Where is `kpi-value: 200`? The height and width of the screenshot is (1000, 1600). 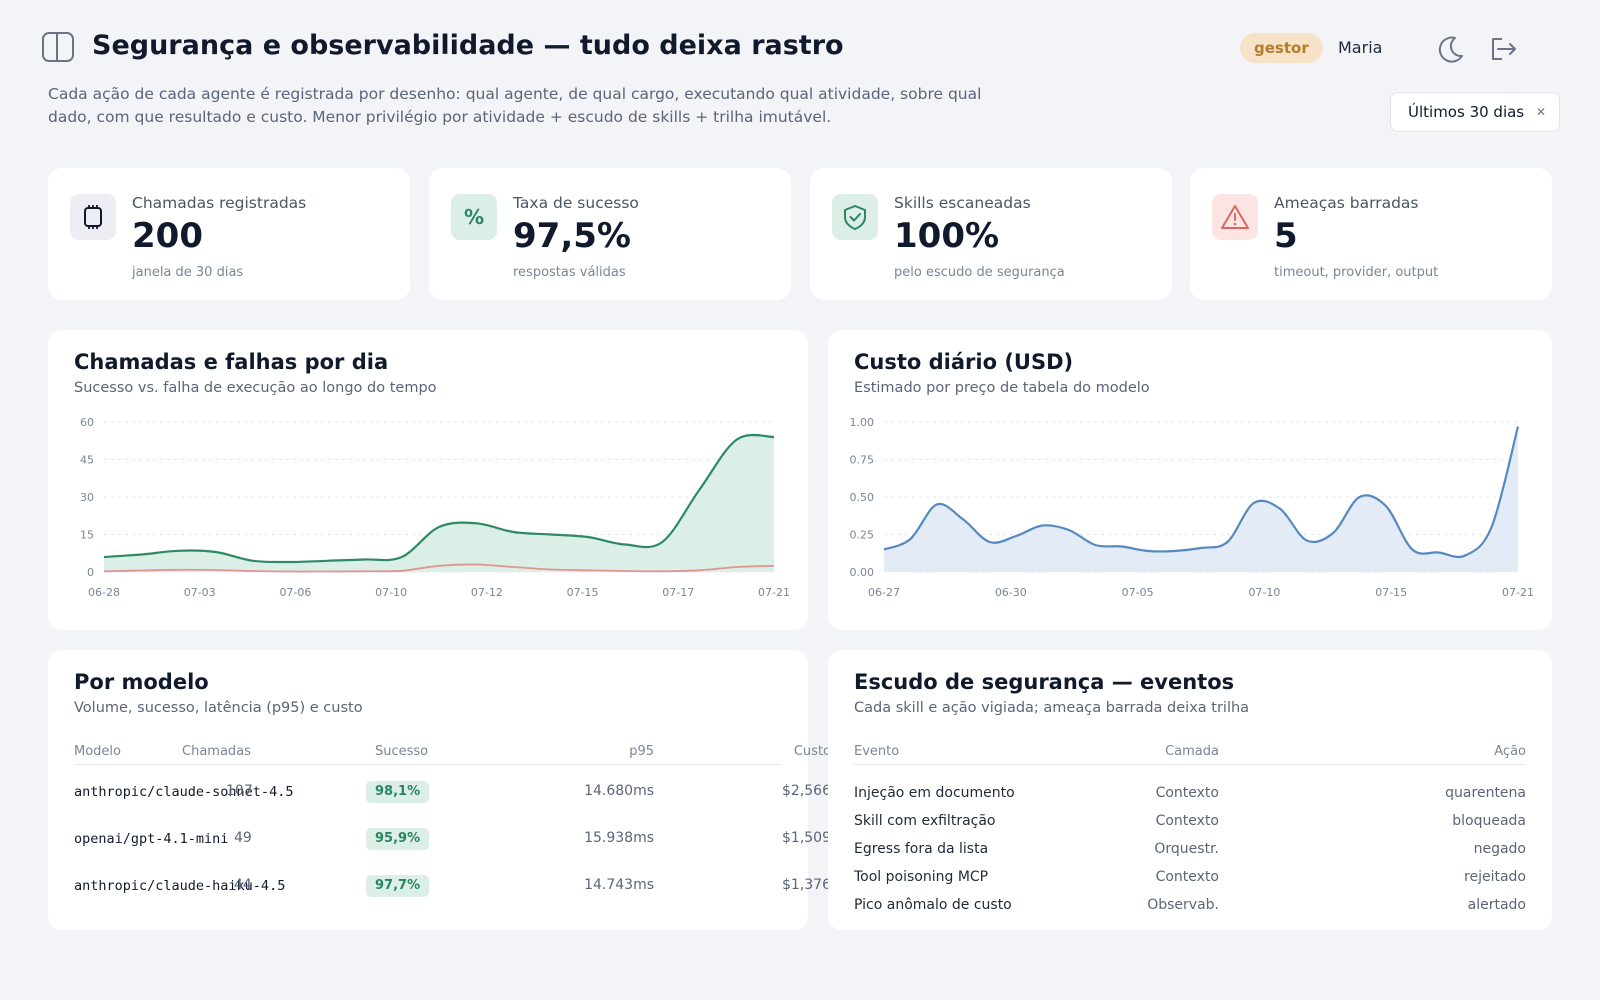
kpi-value: 200 is located at coordinates (167, 236).